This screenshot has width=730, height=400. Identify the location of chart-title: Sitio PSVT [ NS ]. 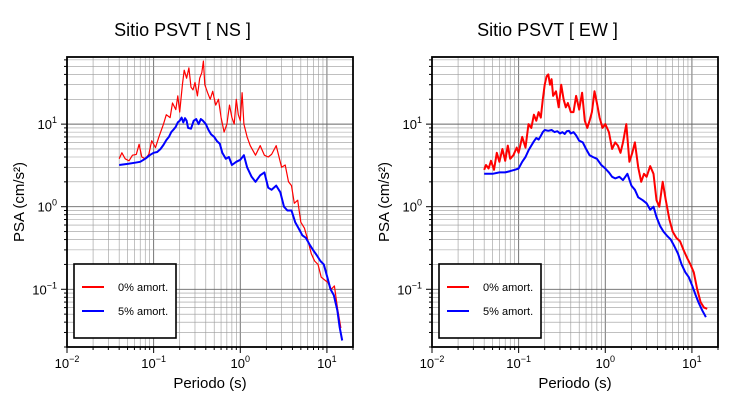
(182, 30).